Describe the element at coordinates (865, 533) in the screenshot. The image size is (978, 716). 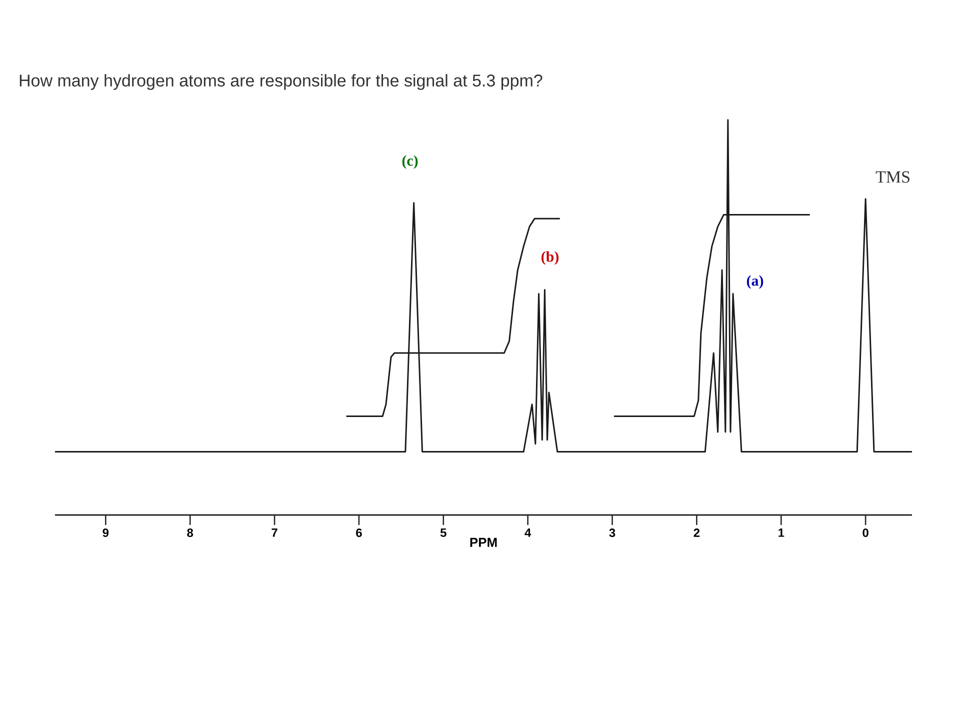
I see `x-tick-label: 0` at that location.